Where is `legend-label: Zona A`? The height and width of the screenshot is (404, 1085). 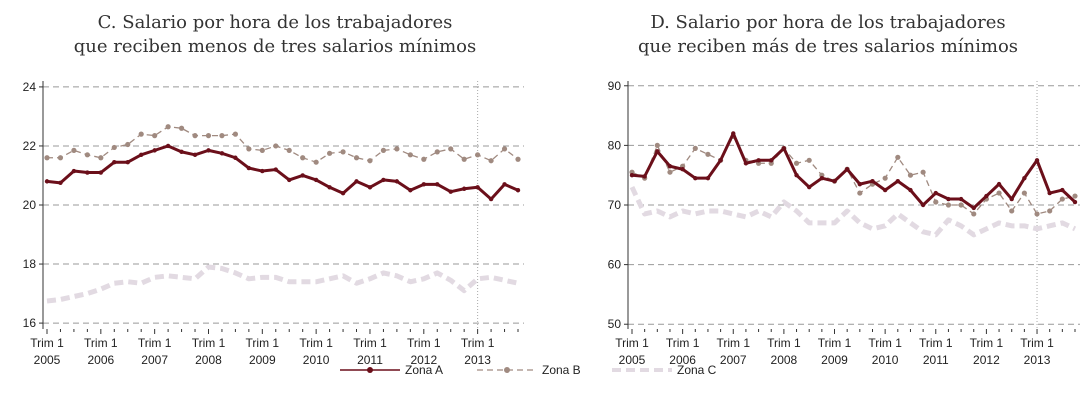 legend-label: Zona A is located at coordinates (424, 370).